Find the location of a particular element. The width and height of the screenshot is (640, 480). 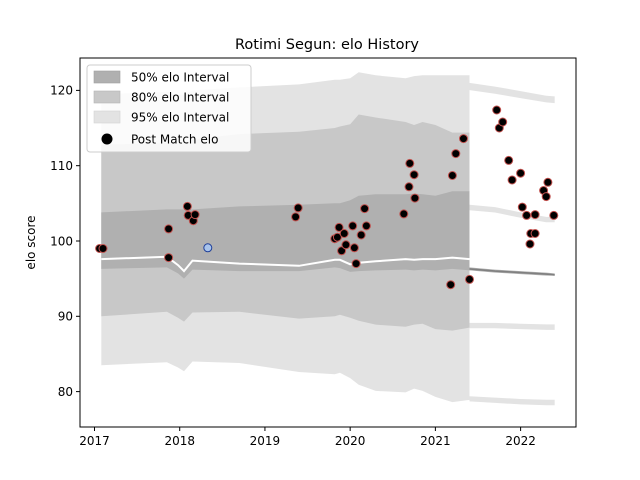

band-80-forecast is located at coordinates (512, 267).